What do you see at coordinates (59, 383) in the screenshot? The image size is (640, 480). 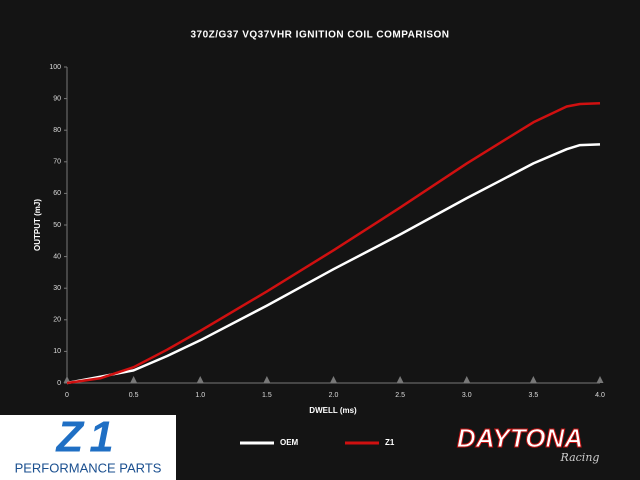 I see `y-tick-label: 0` at bounding box center [59, 383].